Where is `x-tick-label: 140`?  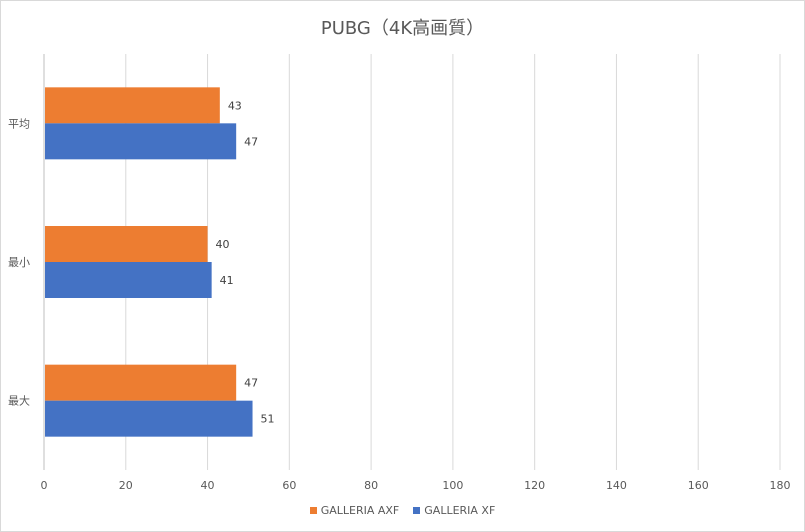 x-tick-label: 140 is located at coordinates (616, 485).